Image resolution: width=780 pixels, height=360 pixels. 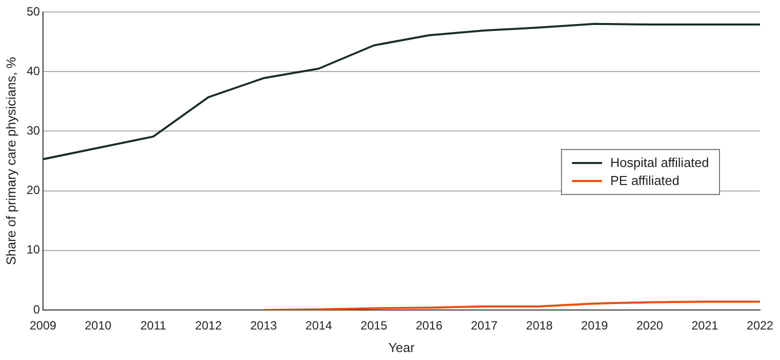 I want to click on x-tick-label: 2021, so click(x=705, y=325).